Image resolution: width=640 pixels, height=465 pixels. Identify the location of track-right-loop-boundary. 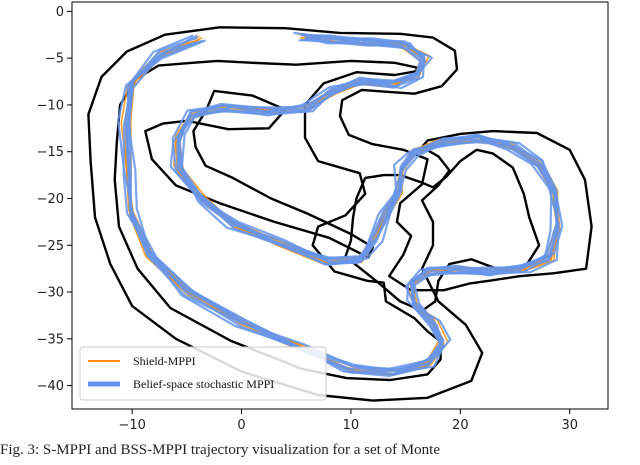
(442, 230).